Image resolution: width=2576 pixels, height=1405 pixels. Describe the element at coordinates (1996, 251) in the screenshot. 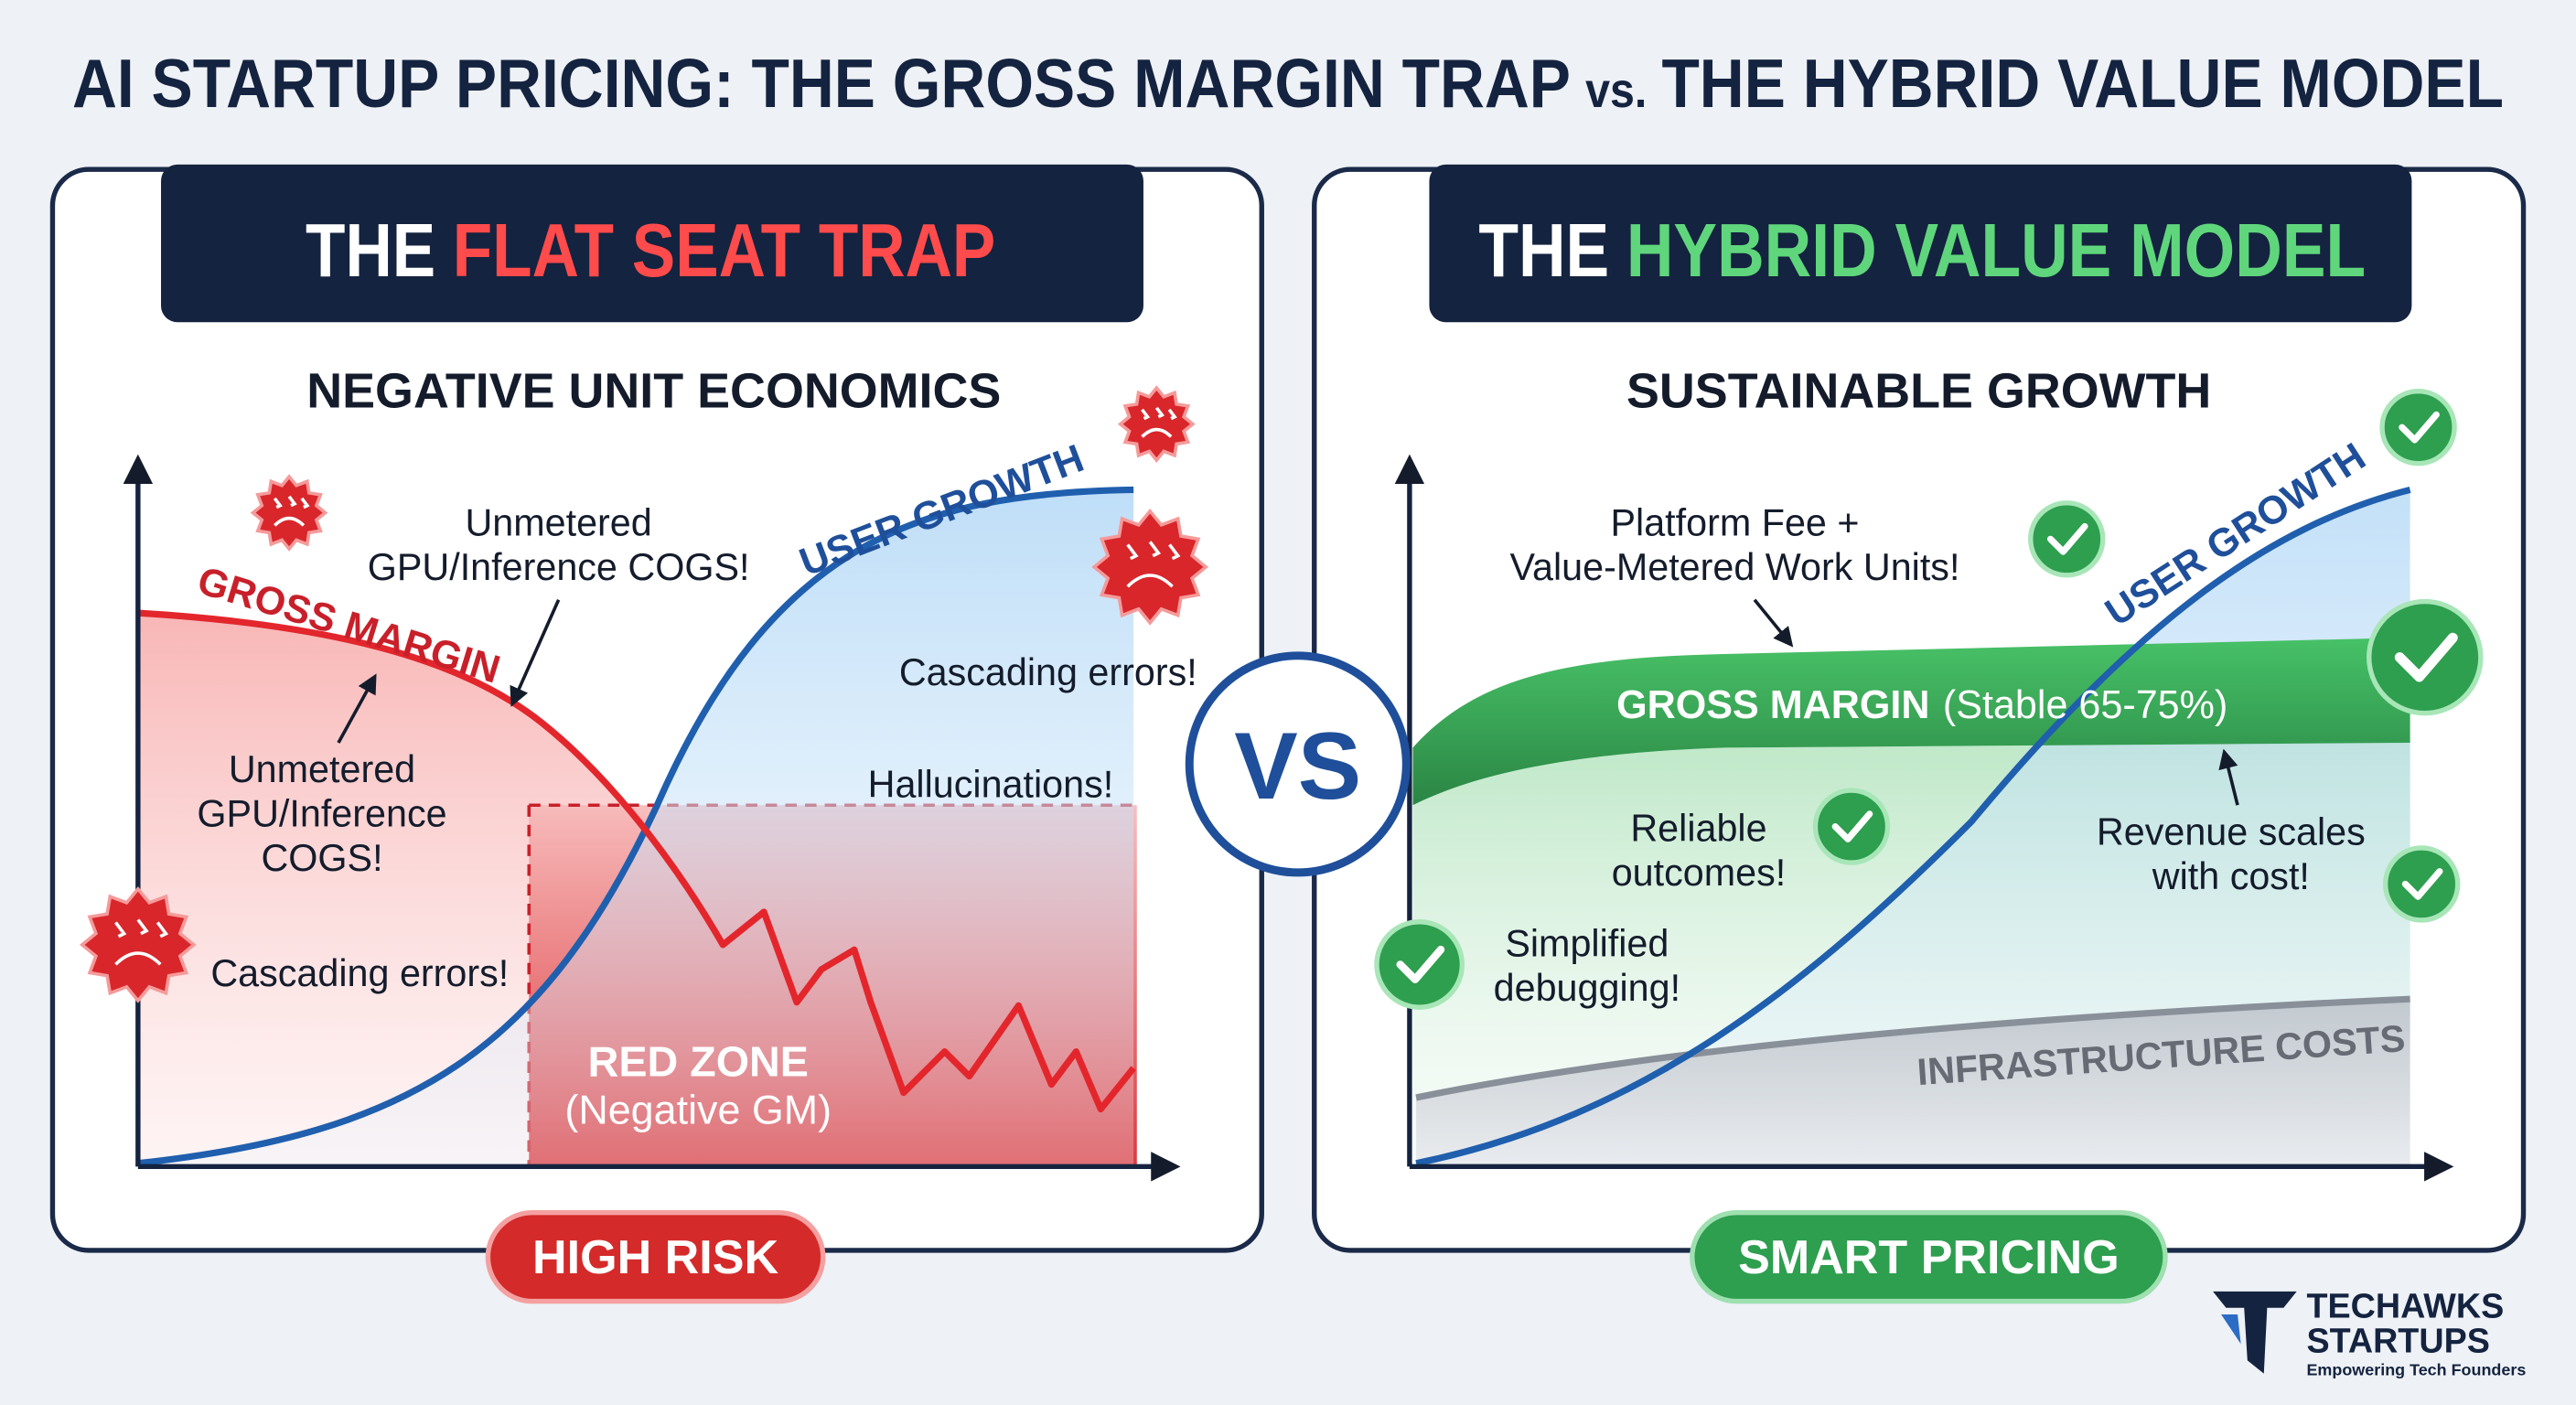

I see `banner-highlight: HYBRID VALUE MODEL` at that location.